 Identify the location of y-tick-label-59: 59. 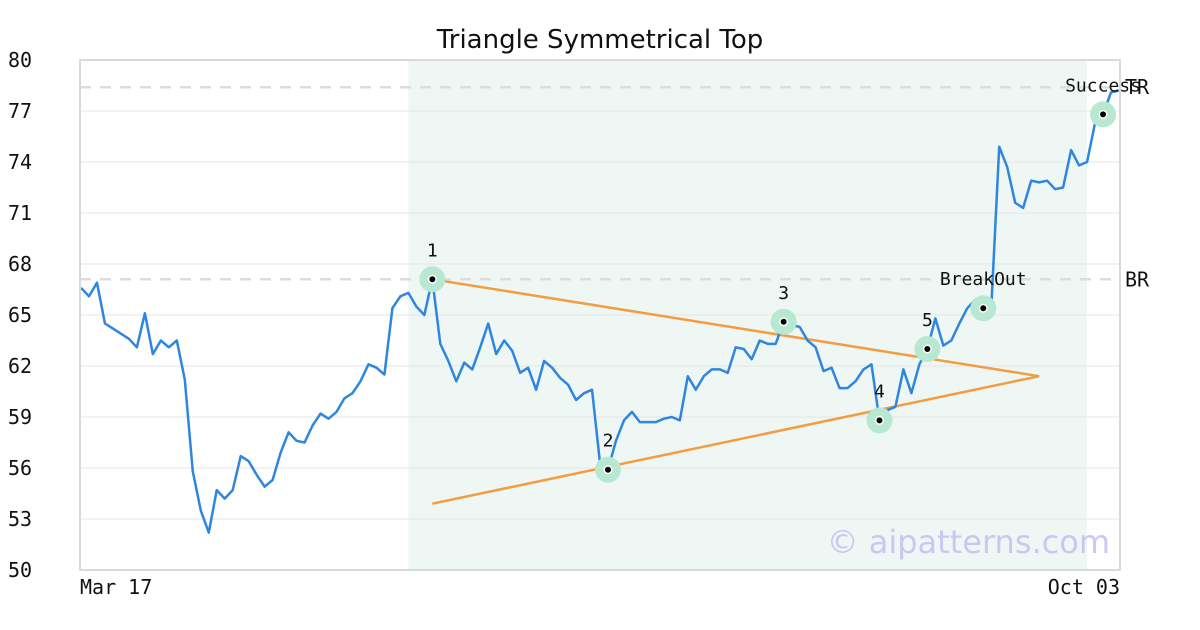
(20, 417).